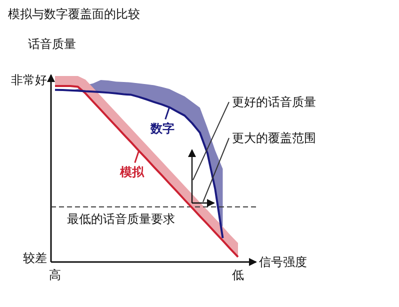 The width and height of the screenshot is (399, 307). Describe the element at coordinates (238, 275) in the screenshot. I see `x-tick-label: 低` at that location.